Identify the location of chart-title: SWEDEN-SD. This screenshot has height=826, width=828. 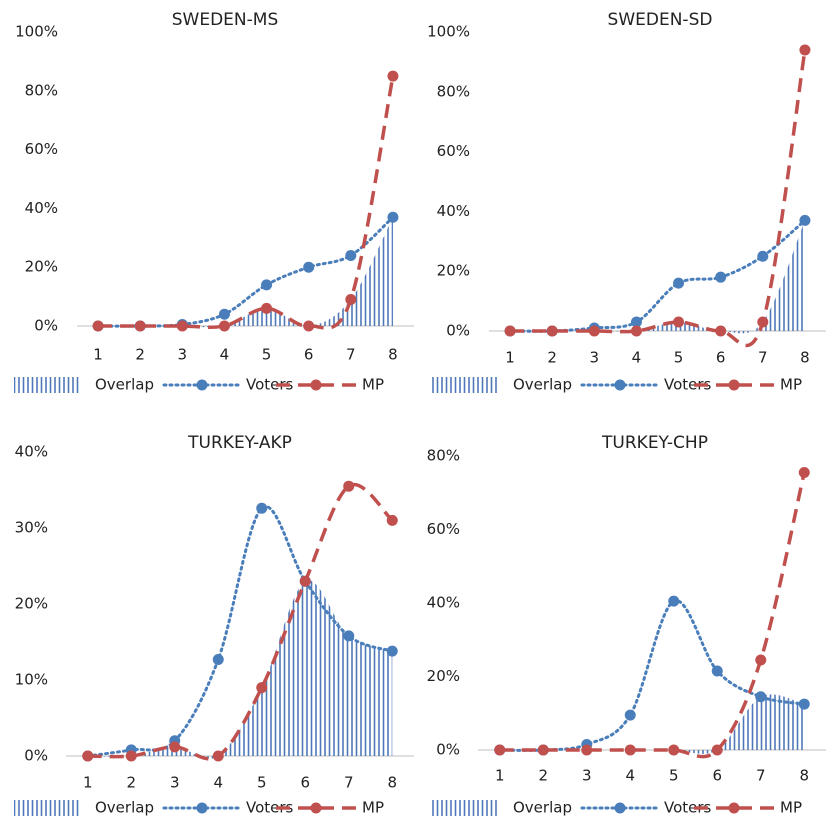
(660, 20).